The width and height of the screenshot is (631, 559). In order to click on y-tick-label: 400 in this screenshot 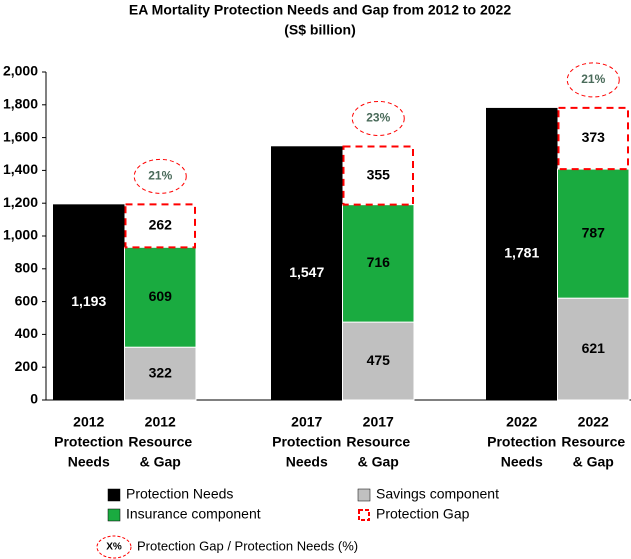, I will do `click(27, 333)`.